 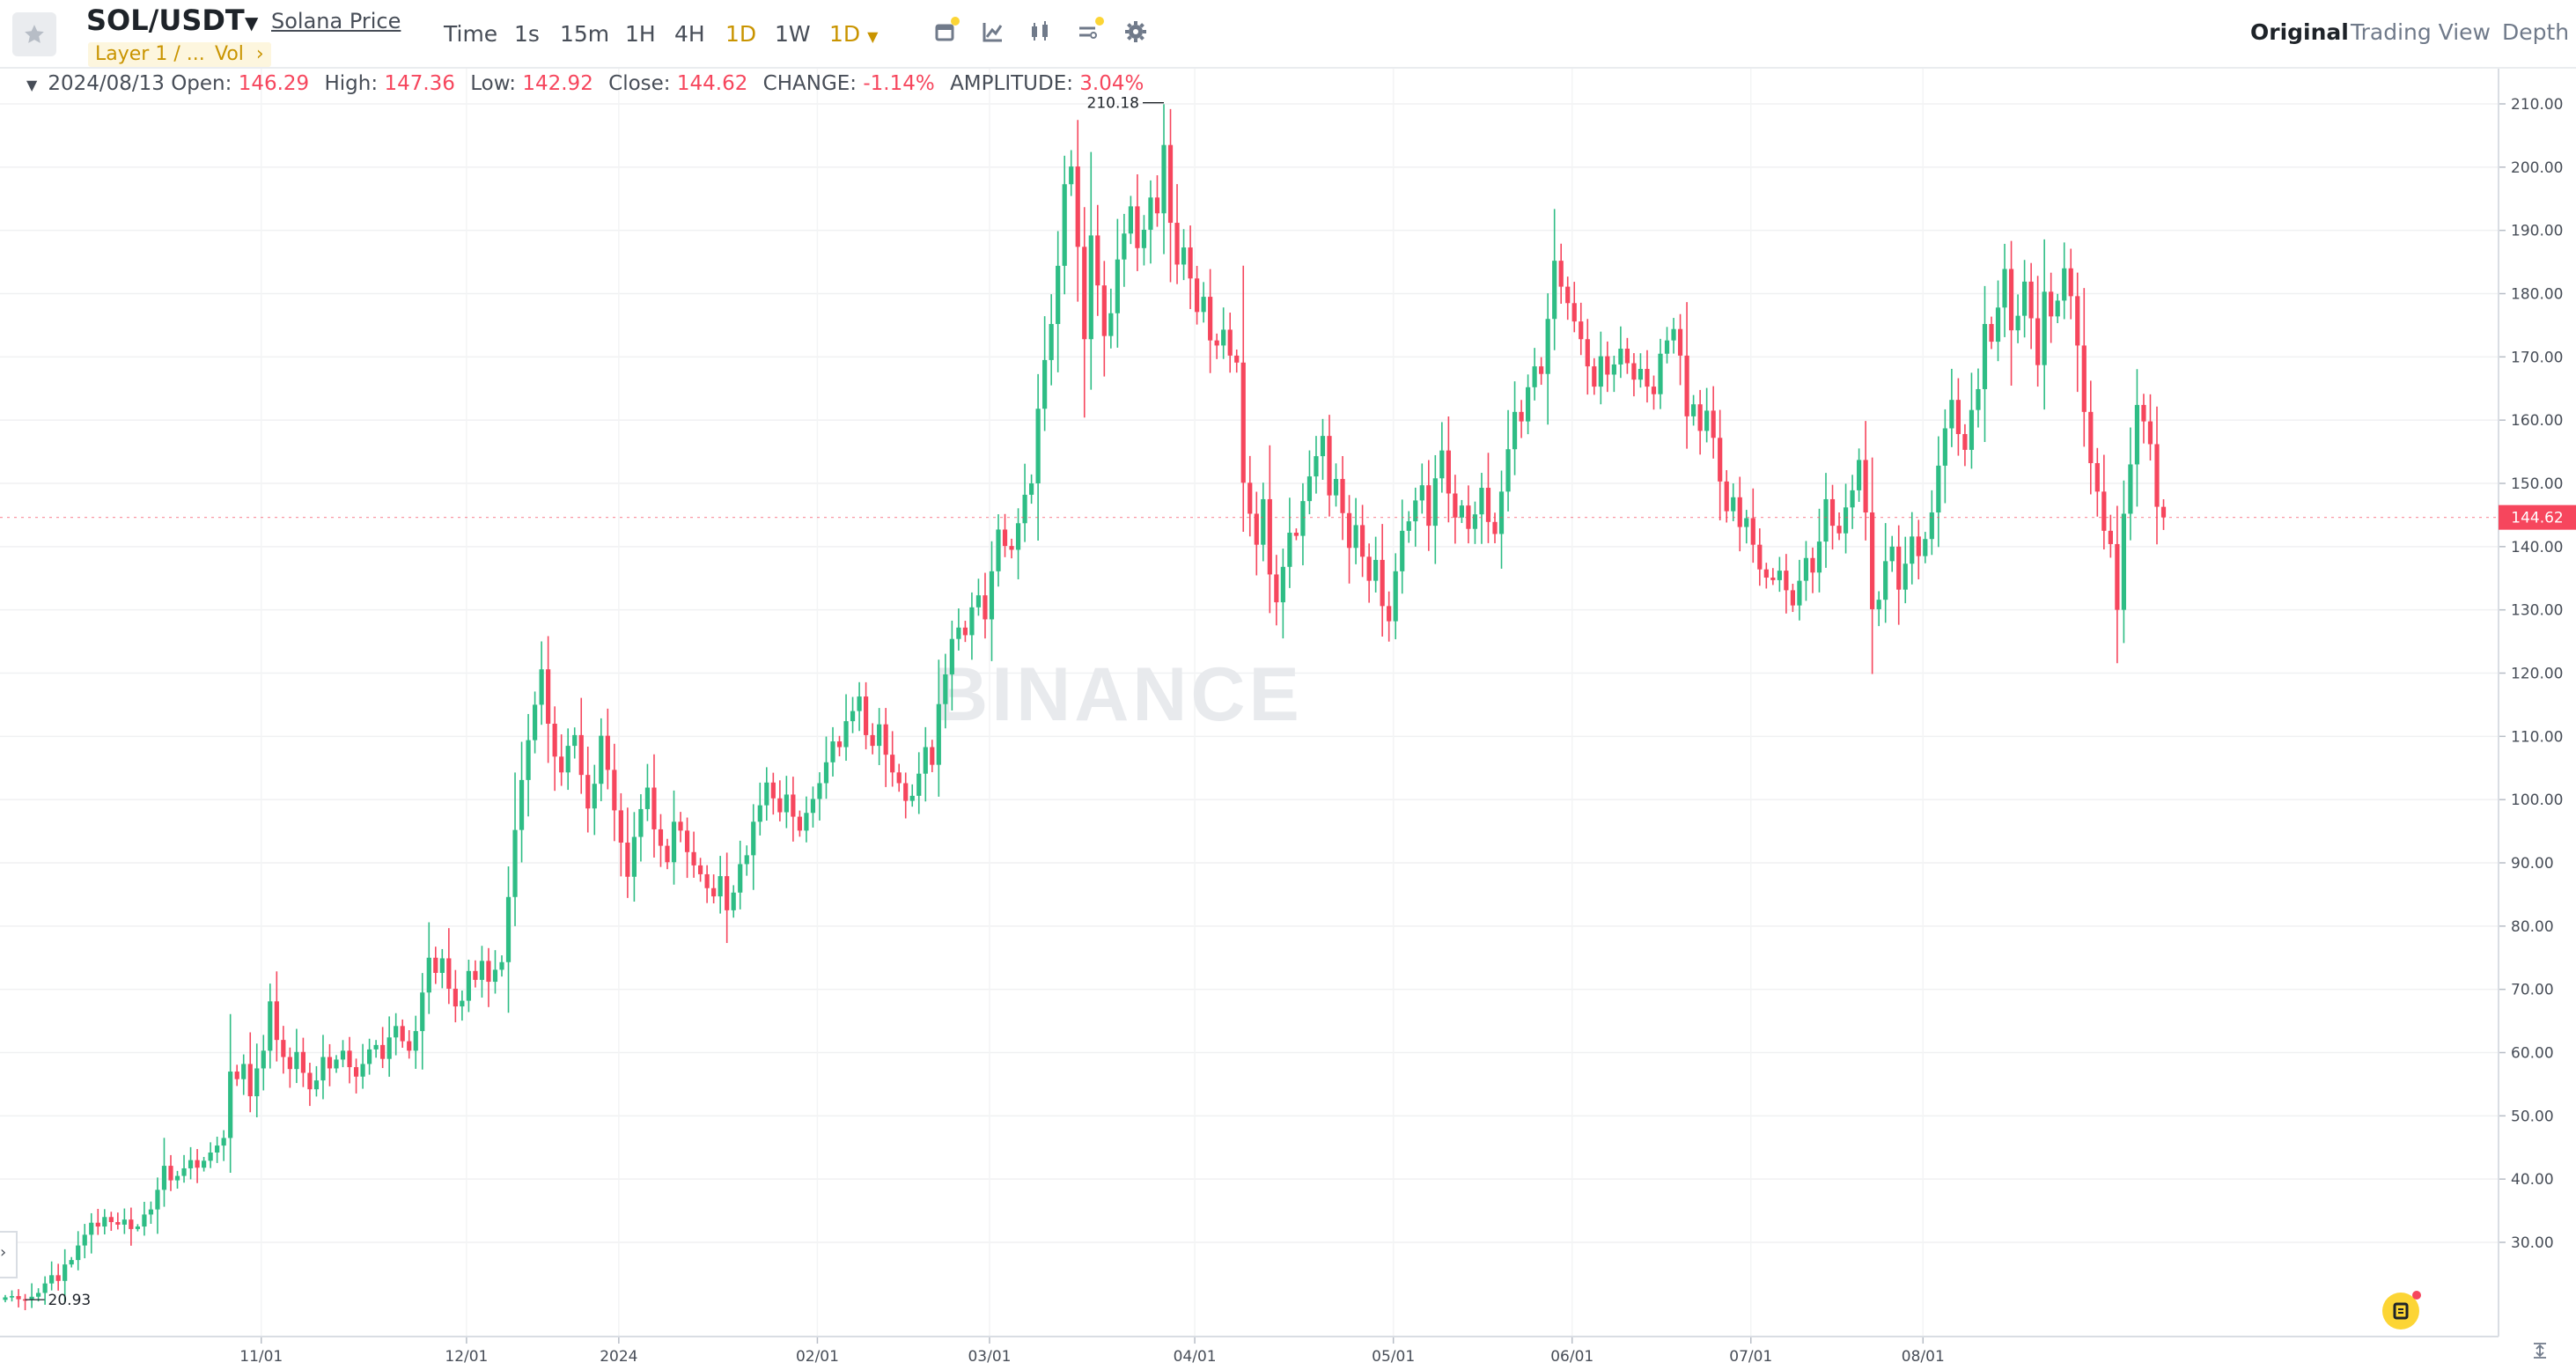 What do you see at coordinates (854, 34) in the screenshot?
I see `timeframe-dropdown: 1D ▼` at bounding box center [854, 34].